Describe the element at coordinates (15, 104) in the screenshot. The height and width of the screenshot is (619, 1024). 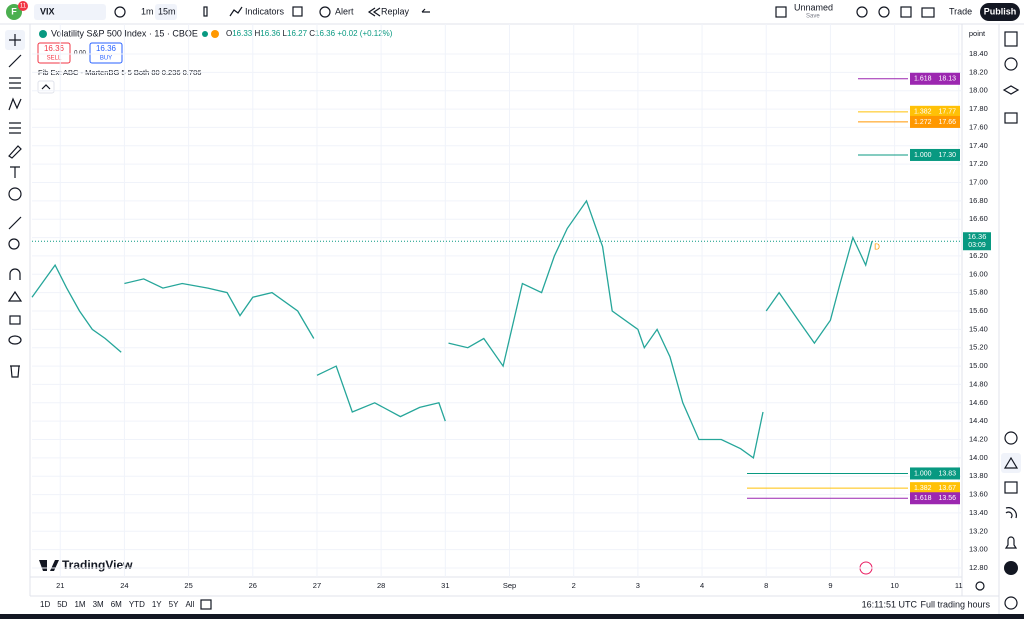
I see `pattern-tool` at that location.